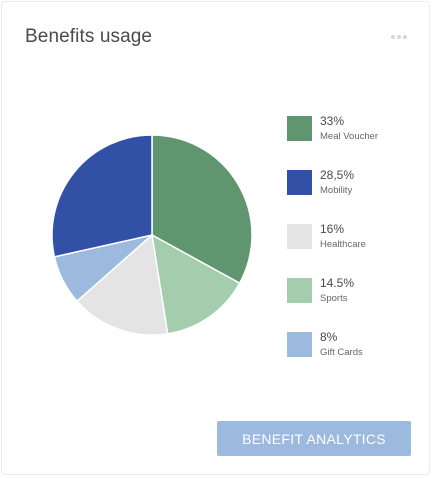  What do you see at coordinates (343, 244) in the screenshot?
I see `legend-label: Healthcare` at bounding box center [343, 244].